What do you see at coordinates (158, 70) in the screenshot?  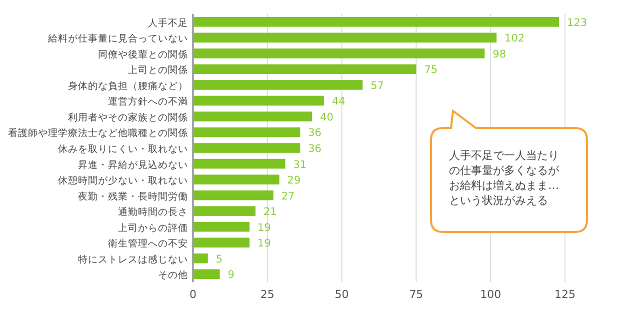 I see `y-tick-label: 上司との関係` at bounding box center [158, 70].